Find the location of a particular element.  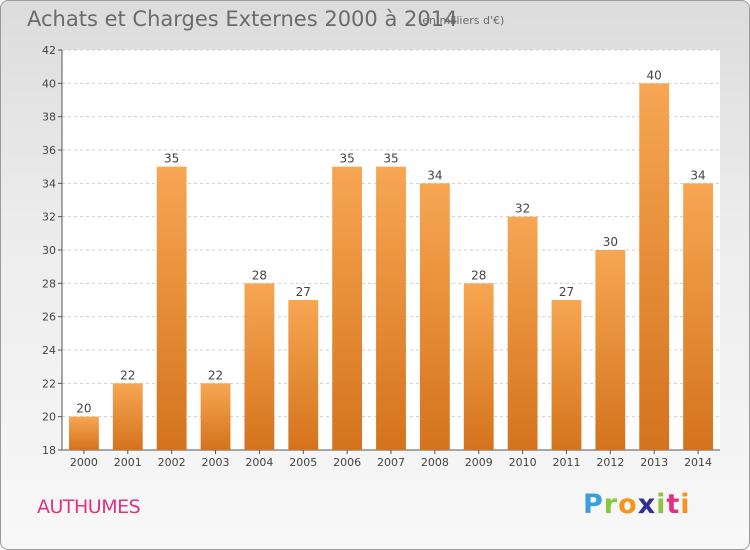

y-tick-label: 32 is located at coordinates (49, 217).